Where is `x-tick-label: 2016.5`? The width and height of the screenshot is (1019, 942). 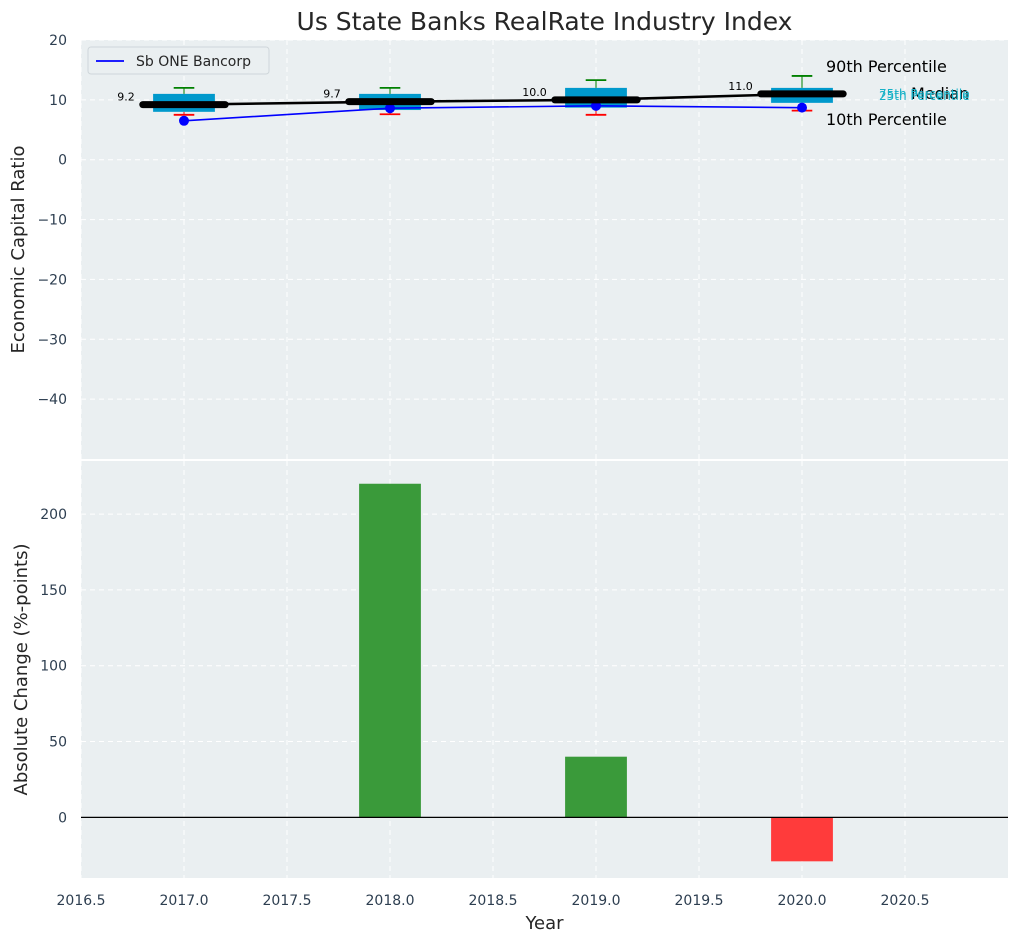
x-tick-label: 2016.5 is located at coordinates (81, 901).